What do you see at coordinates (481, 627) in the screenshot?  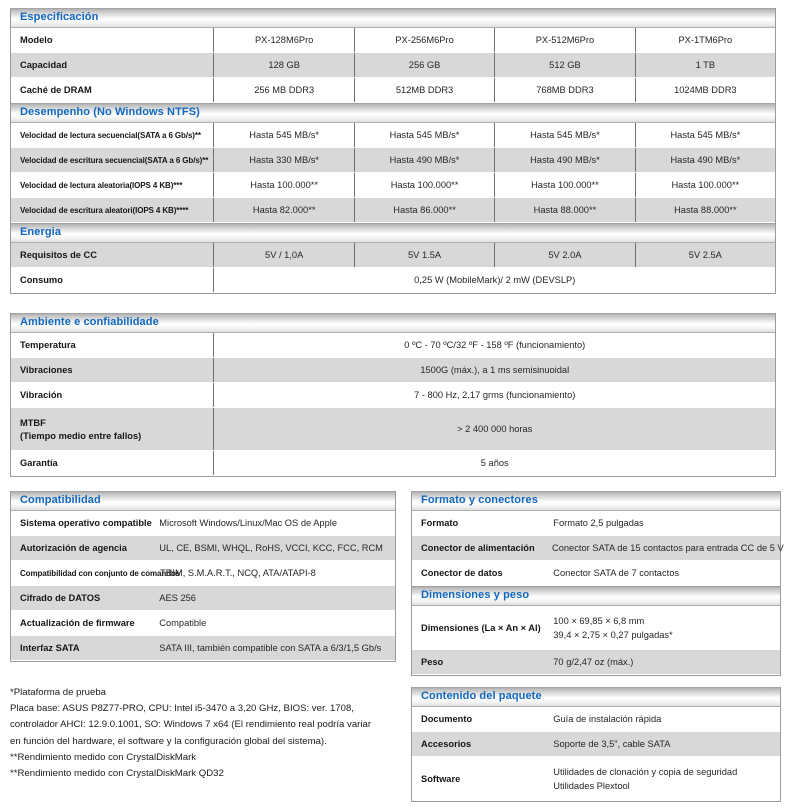 I see `row-label: Dimensiones (La × An × Al)` at bounding box center [481, 627].